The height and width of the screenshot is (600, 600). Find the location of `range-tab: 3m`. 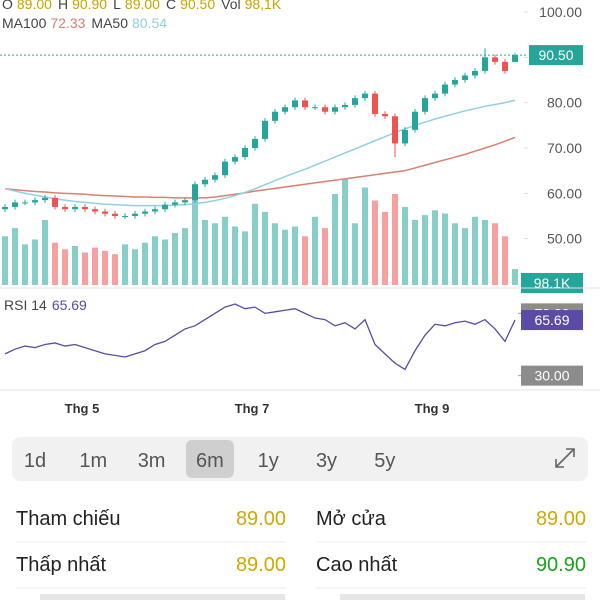

range-tab: 3m is located at coordinates (152, 461).